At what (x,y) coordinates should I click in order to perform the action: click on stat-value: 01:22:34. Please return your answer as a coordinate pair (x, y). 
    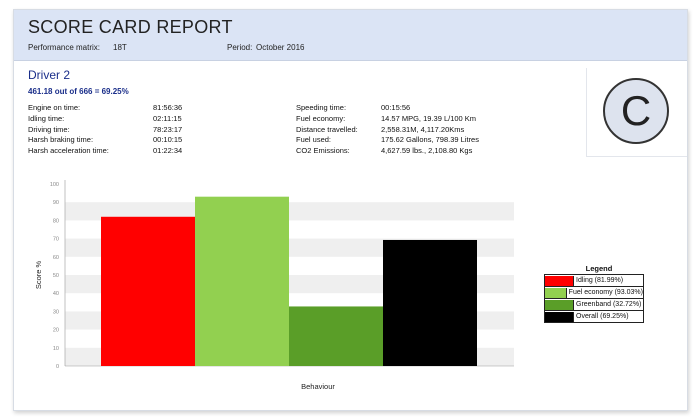
    Looking at the image, I should click on (168, 151).